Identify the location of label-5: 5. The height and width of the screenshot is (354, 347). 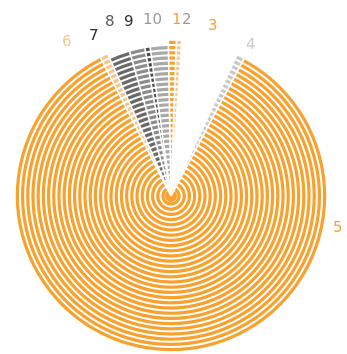
(338, 227).